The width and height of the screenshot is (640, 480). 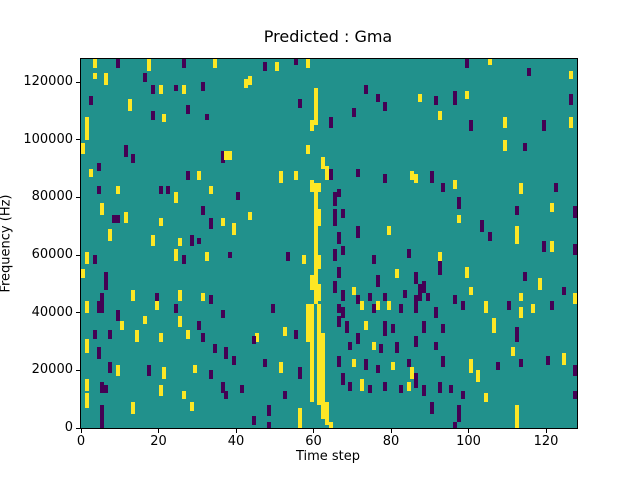 What do you see at coordinates (546, 441) in the screenshot?
I see `x-tick-label: 120` at bounding box center [546, 441].